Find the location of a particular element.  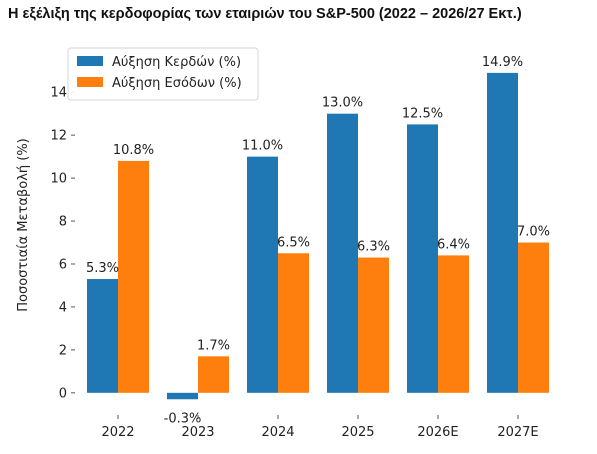

y-axis-title: Ποσοστιαία Μεταβολή (%) is located at coordinates (23, 225).